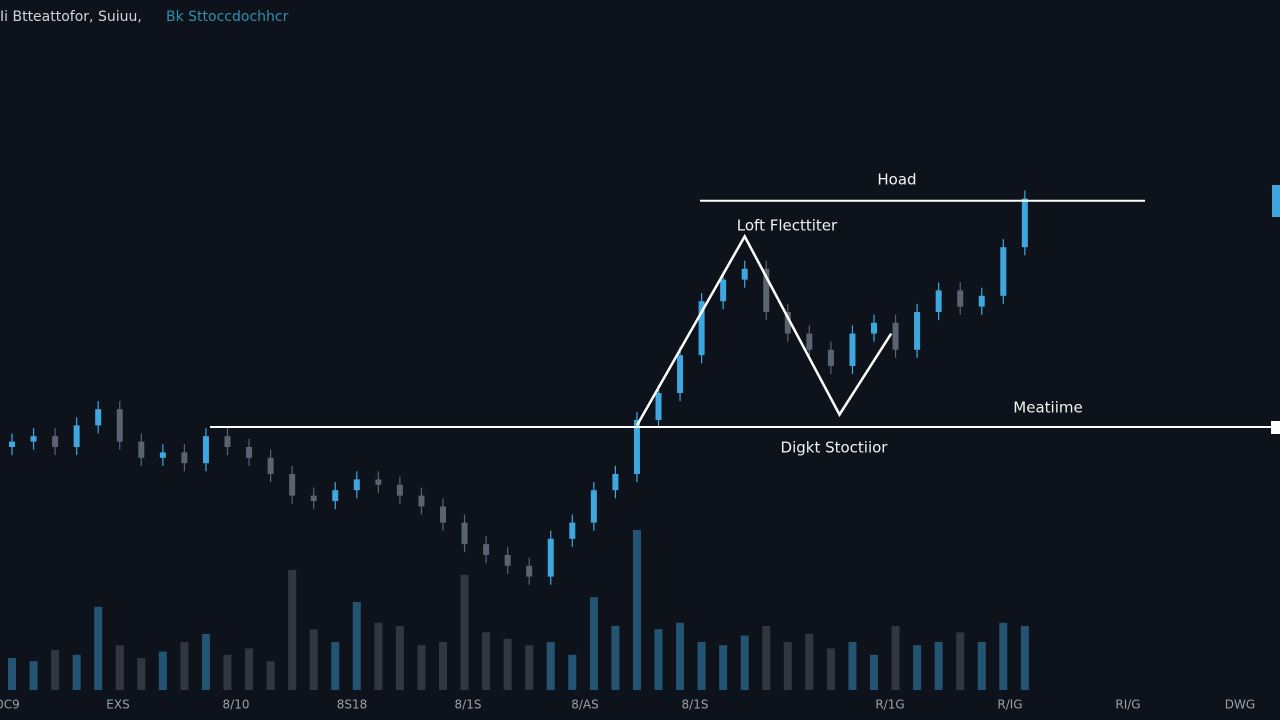  Describe the element at coordinates (585, 705) in the screenshot. I see `x-tick-label: 8/AS` at that location.